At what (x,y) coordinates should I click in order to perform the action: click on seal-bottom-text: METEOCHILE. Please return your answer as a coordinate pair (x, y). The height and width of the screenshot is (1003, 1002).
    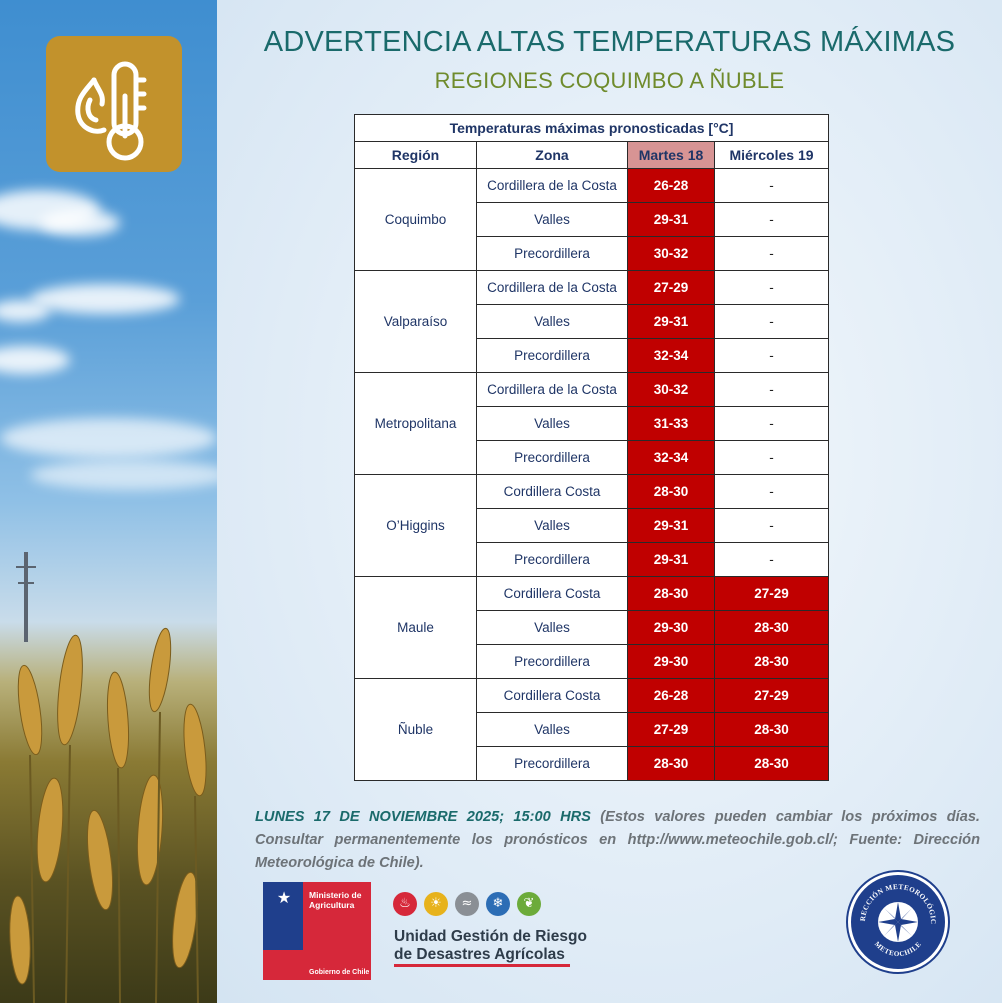
    Looking at the image, I should click on (898, 949).